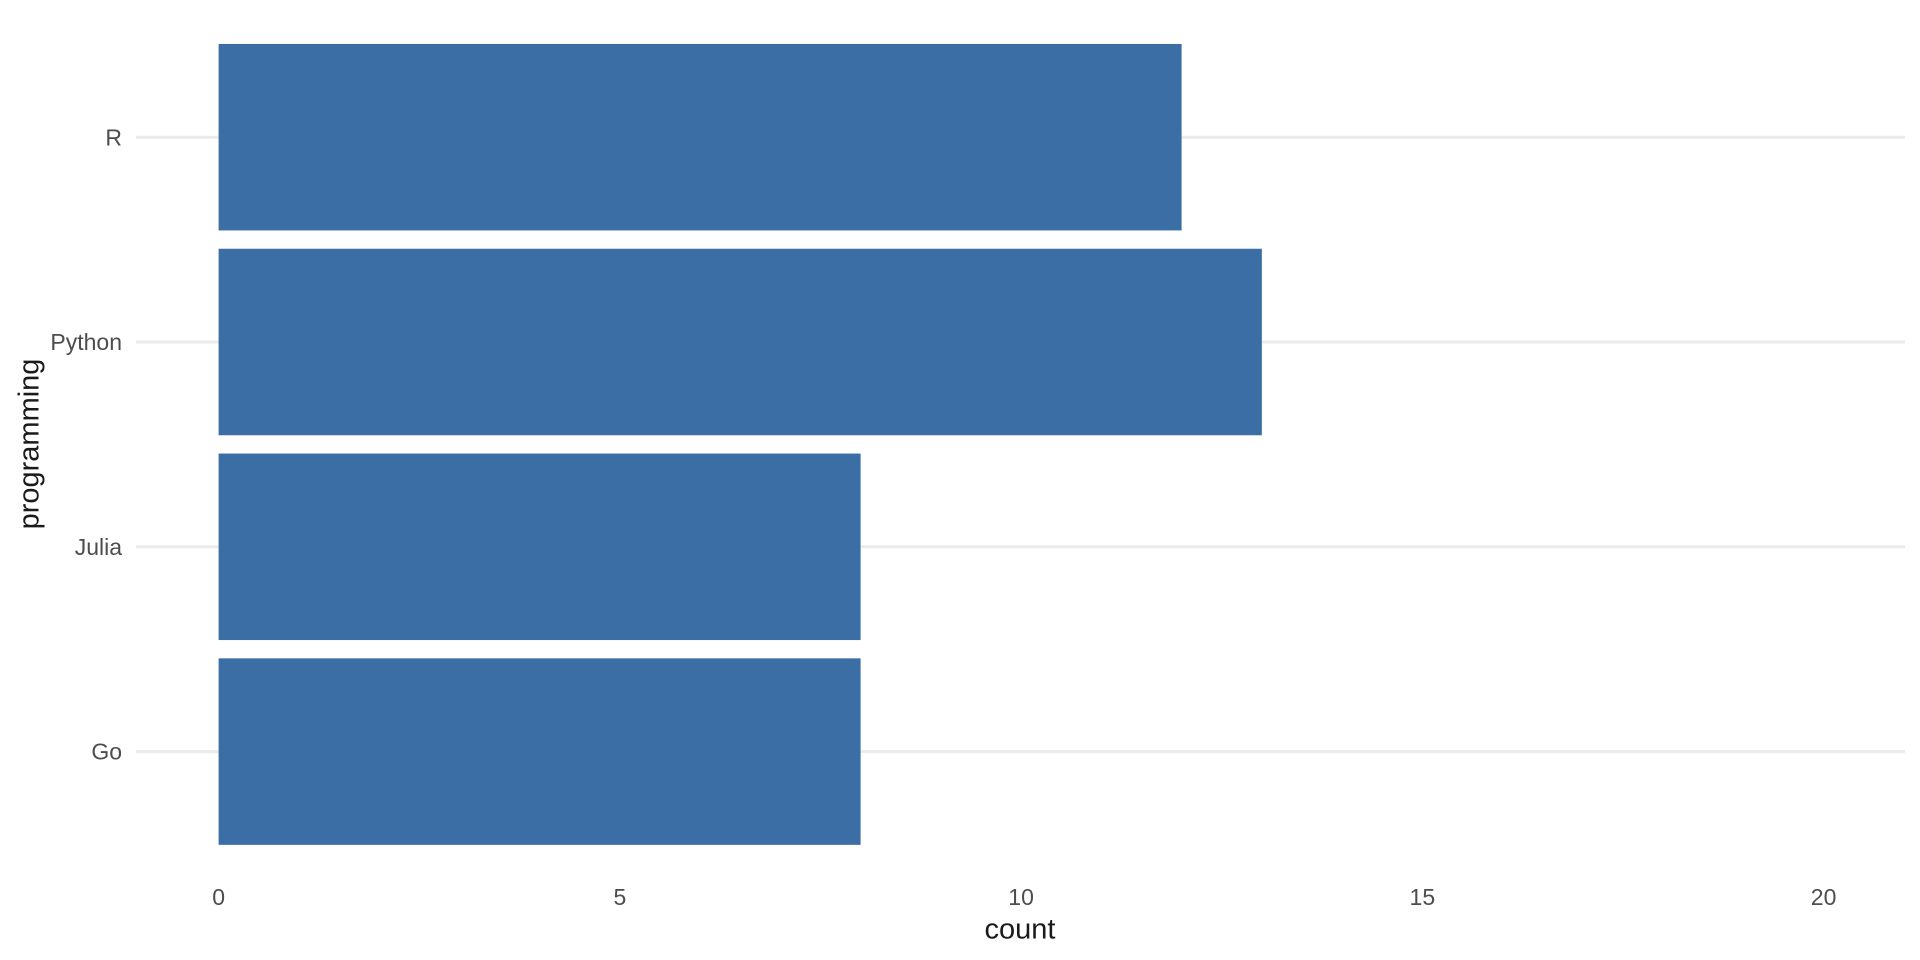 This screenshot has height=960, width=1920. I want to click on y-tick-label-julia: Julia, so click(99, 547).